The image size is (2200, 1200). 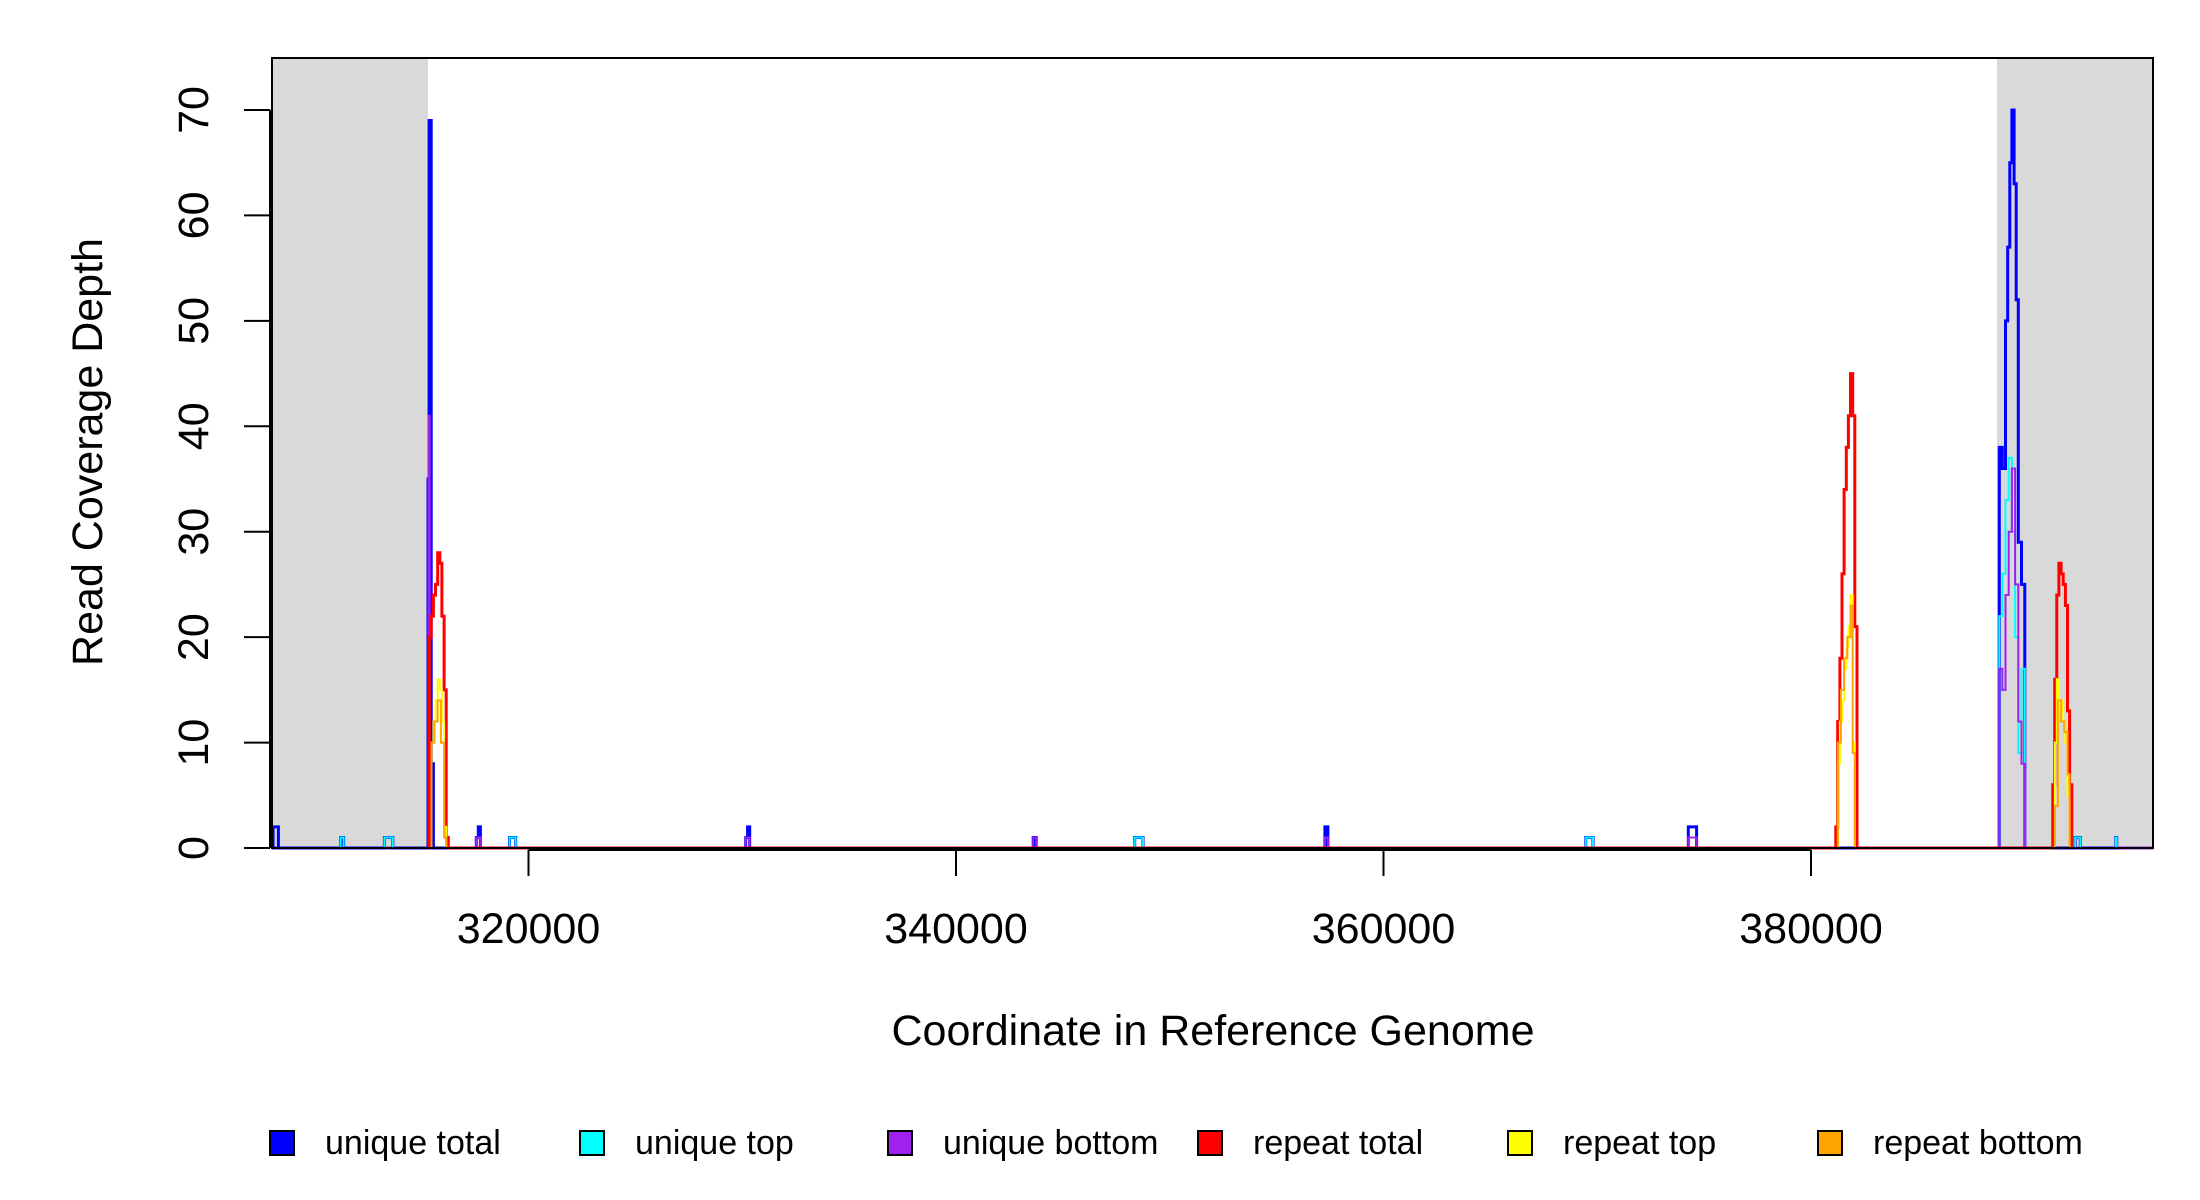 I want to click on y-tick-label: 60, so click(x=194, y=216).